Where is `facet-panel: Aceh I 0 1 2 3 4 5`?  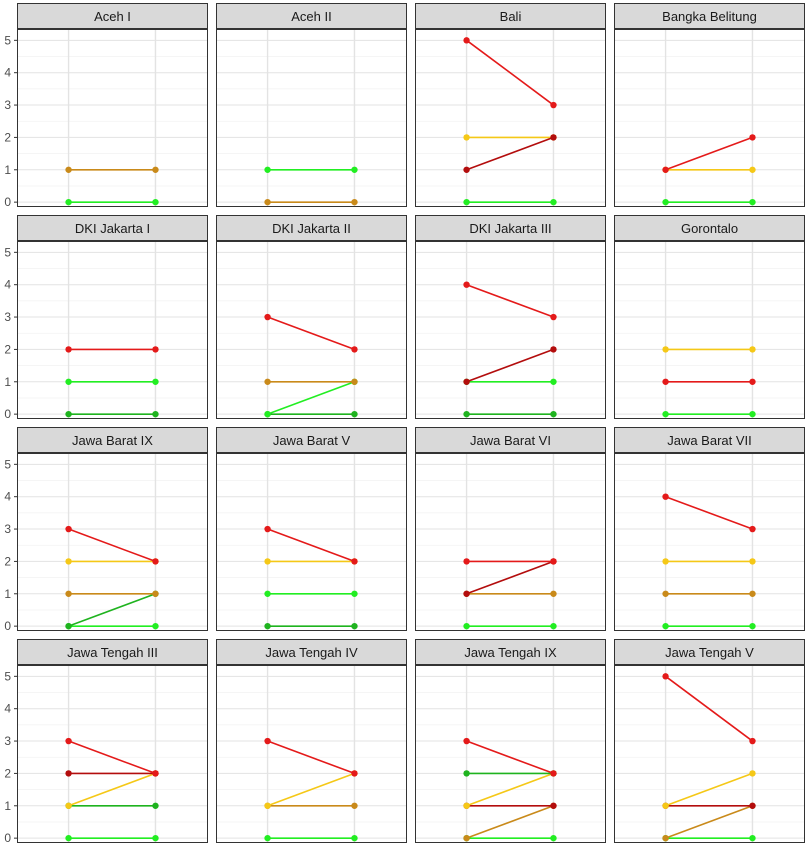 facet-panel: Aceh I 0 1 2 3 4 5 is located at coordinates (106, 106).